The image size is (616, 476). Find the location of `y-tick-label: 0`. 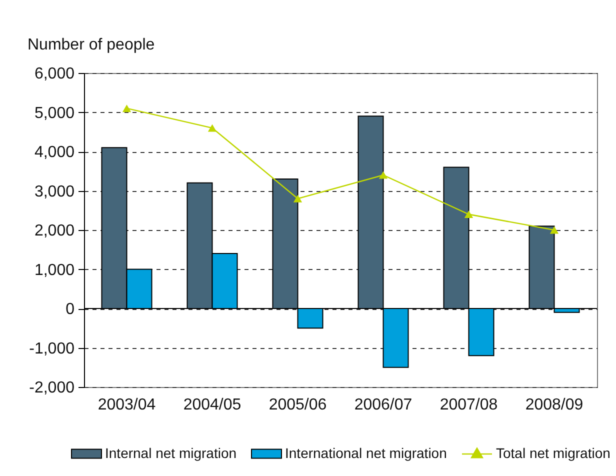

y-tick-label: 0 is located at coordinates (70, 309).